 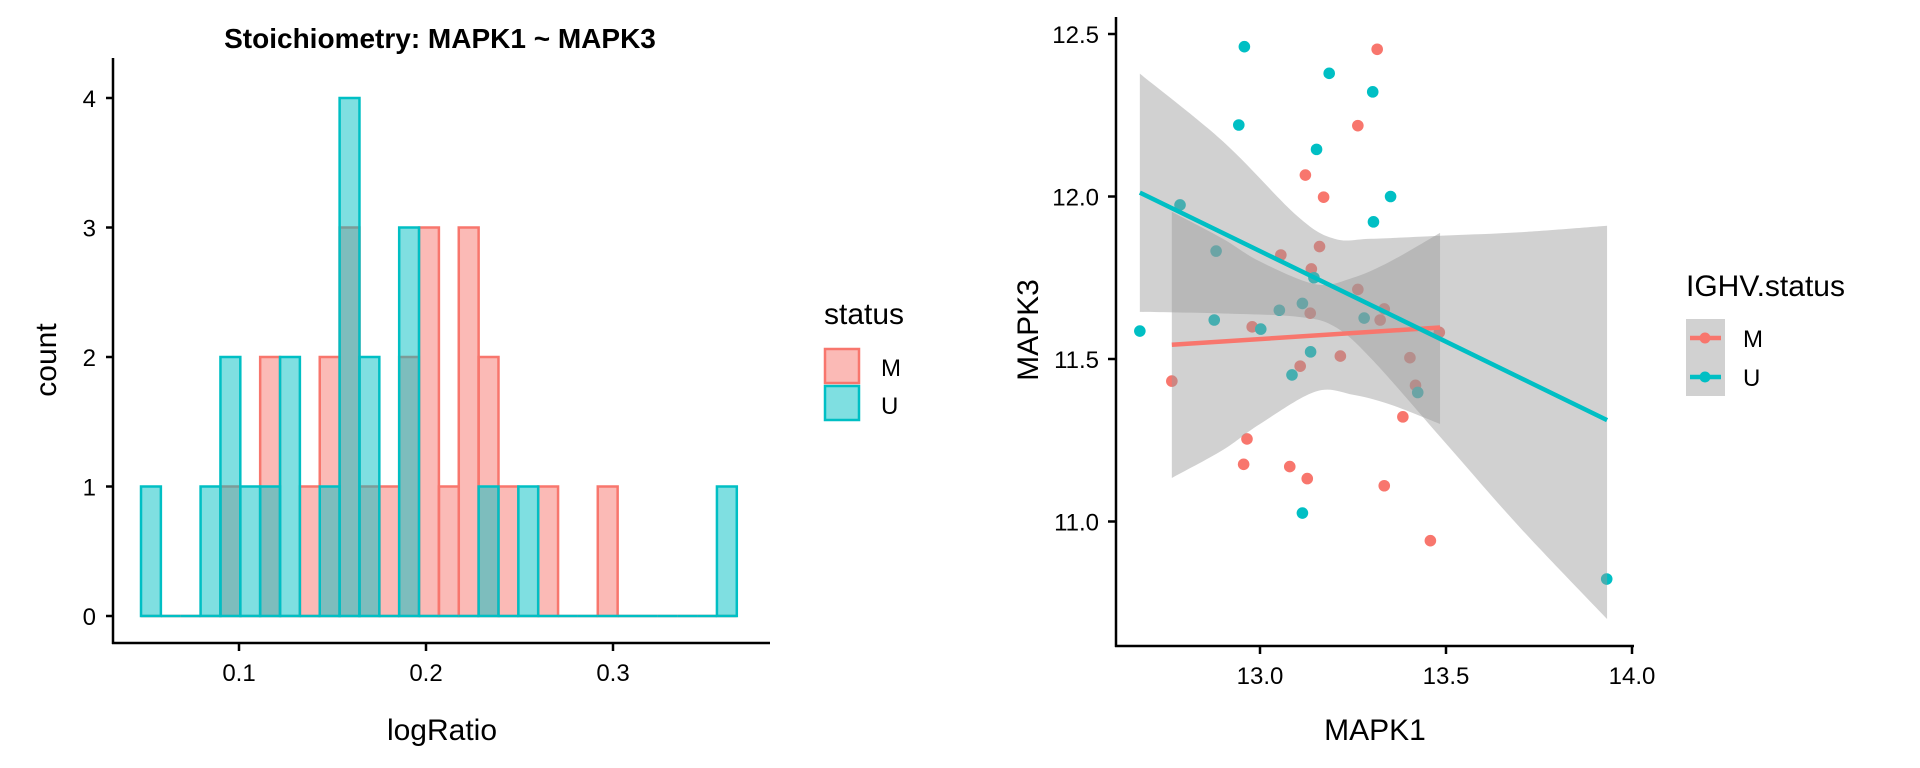 What do you see at coordinates (1705, 377) in the screenshot?
I see `legend-point-u` at bounding box center [1705, 377].